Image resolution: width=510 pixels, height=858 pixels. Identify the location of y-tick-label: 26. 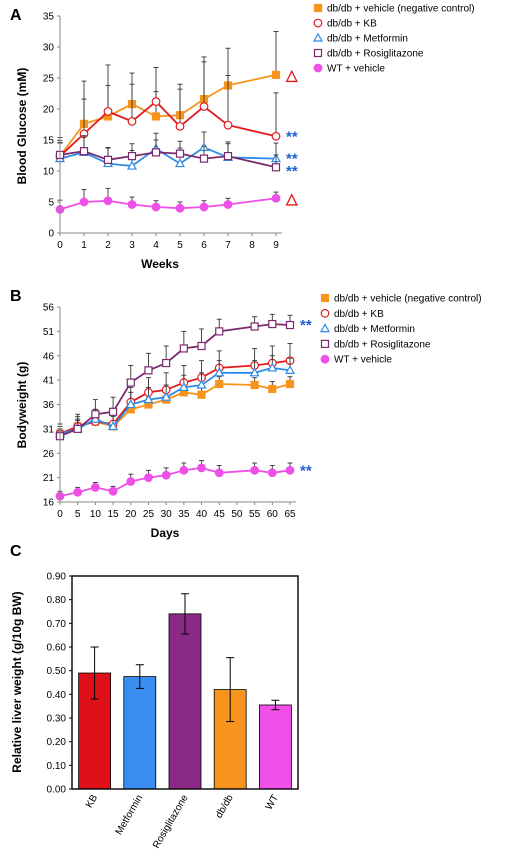
(49, 454).